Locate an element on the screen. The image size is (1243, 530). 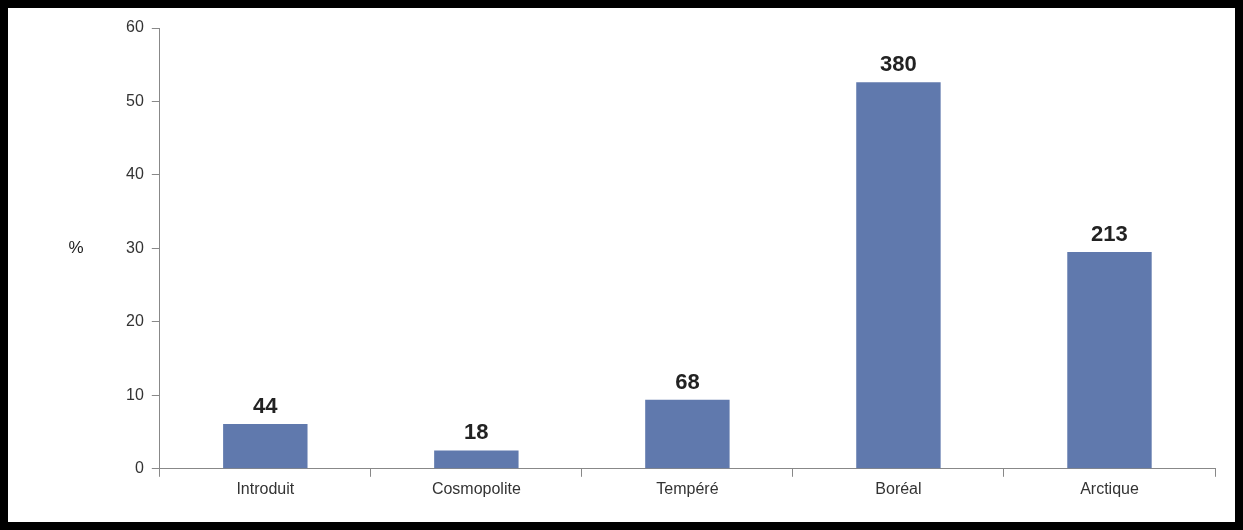
x-tick-label: Boréal is located at coordinates (898, 488).